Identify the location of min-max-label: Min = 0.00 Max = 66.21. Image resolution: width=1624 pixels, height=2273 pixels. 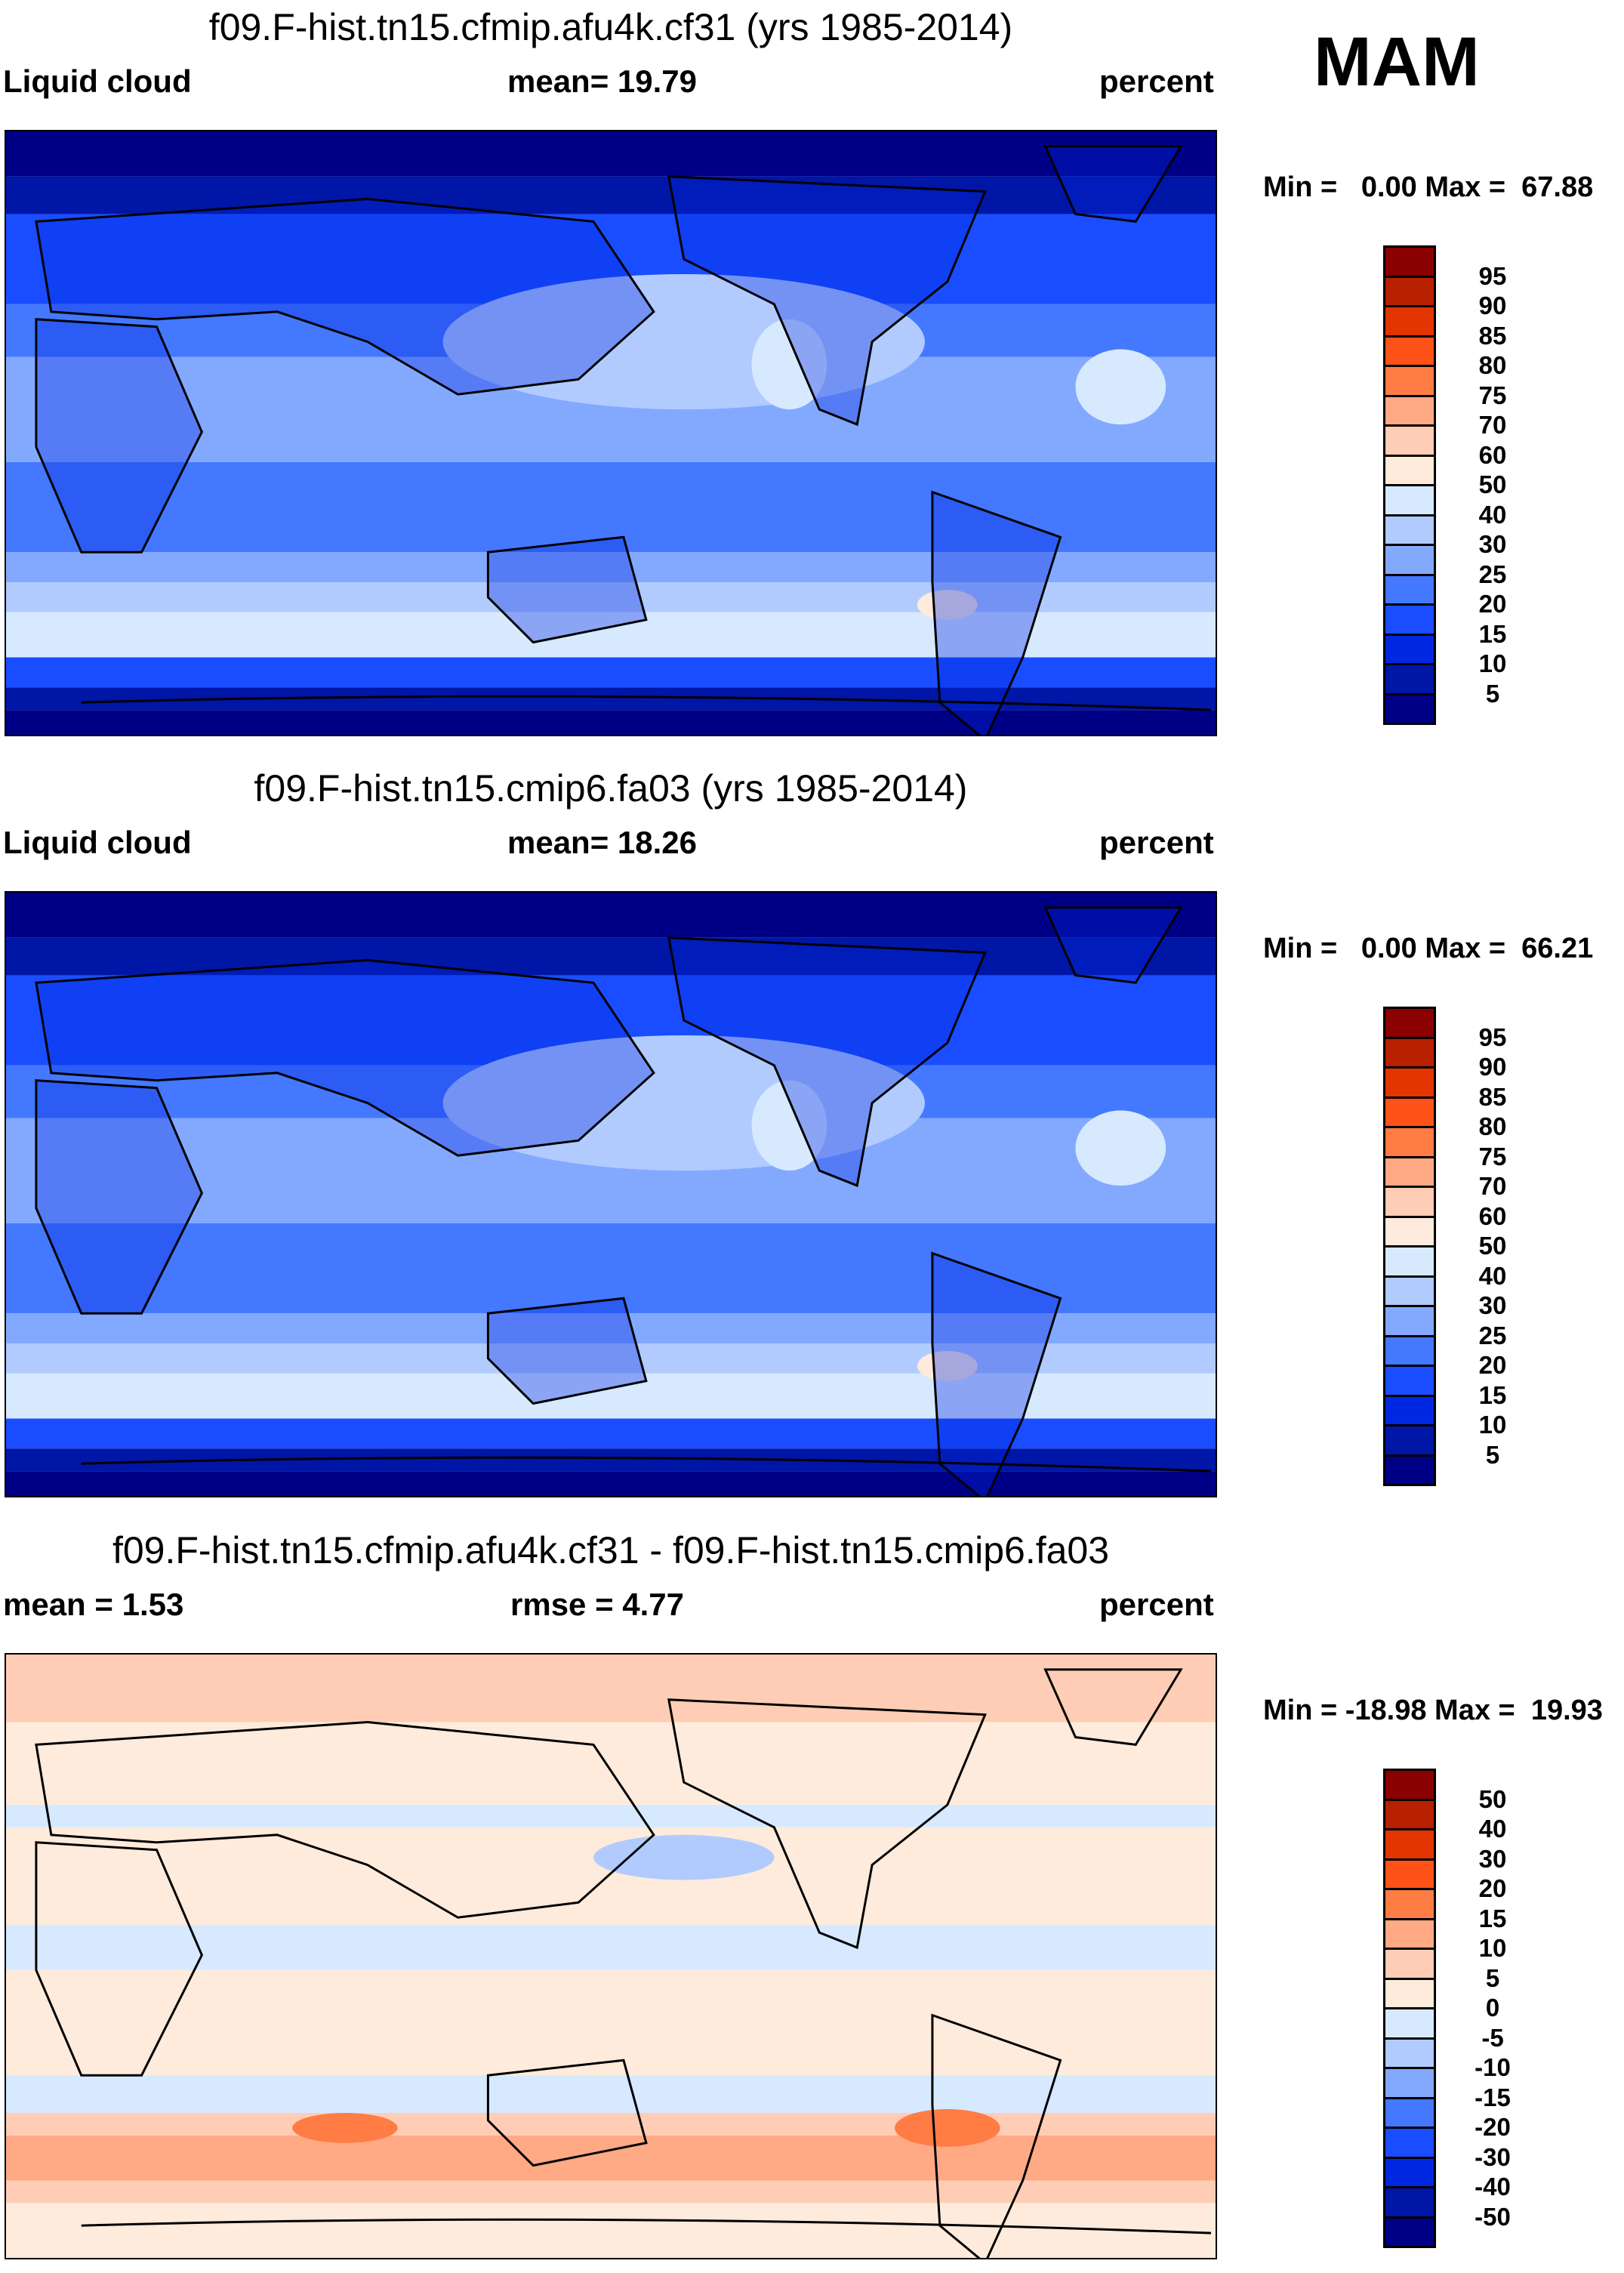
(1428, 948).